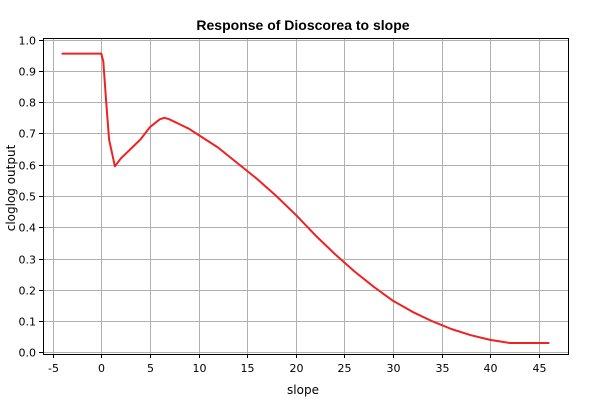  Describe the element at coordinates (11, 187) in the screenshot. I see `y-axis-label: cloglog output` at that location.